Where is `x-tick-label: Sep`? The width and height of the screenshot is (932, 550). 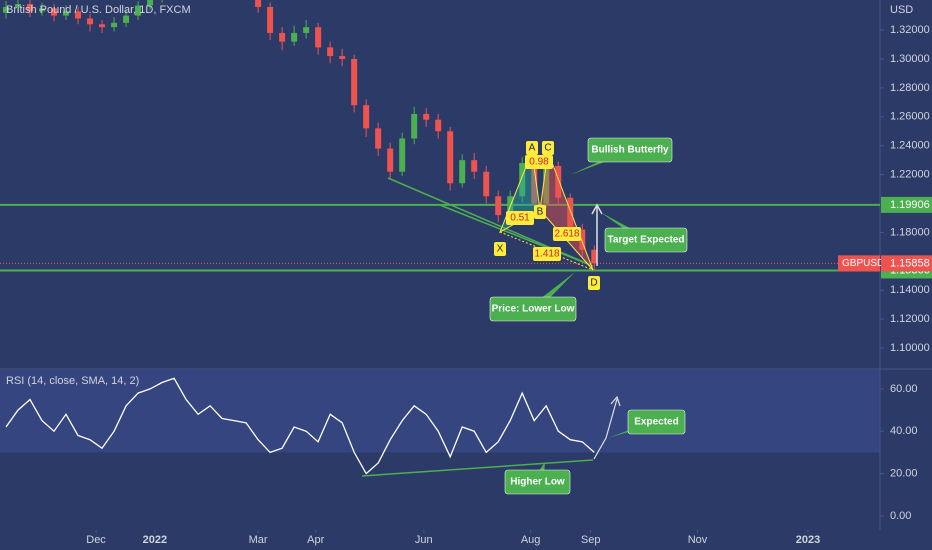 x-tick-label: Sep is located at coordinates (591, 540).